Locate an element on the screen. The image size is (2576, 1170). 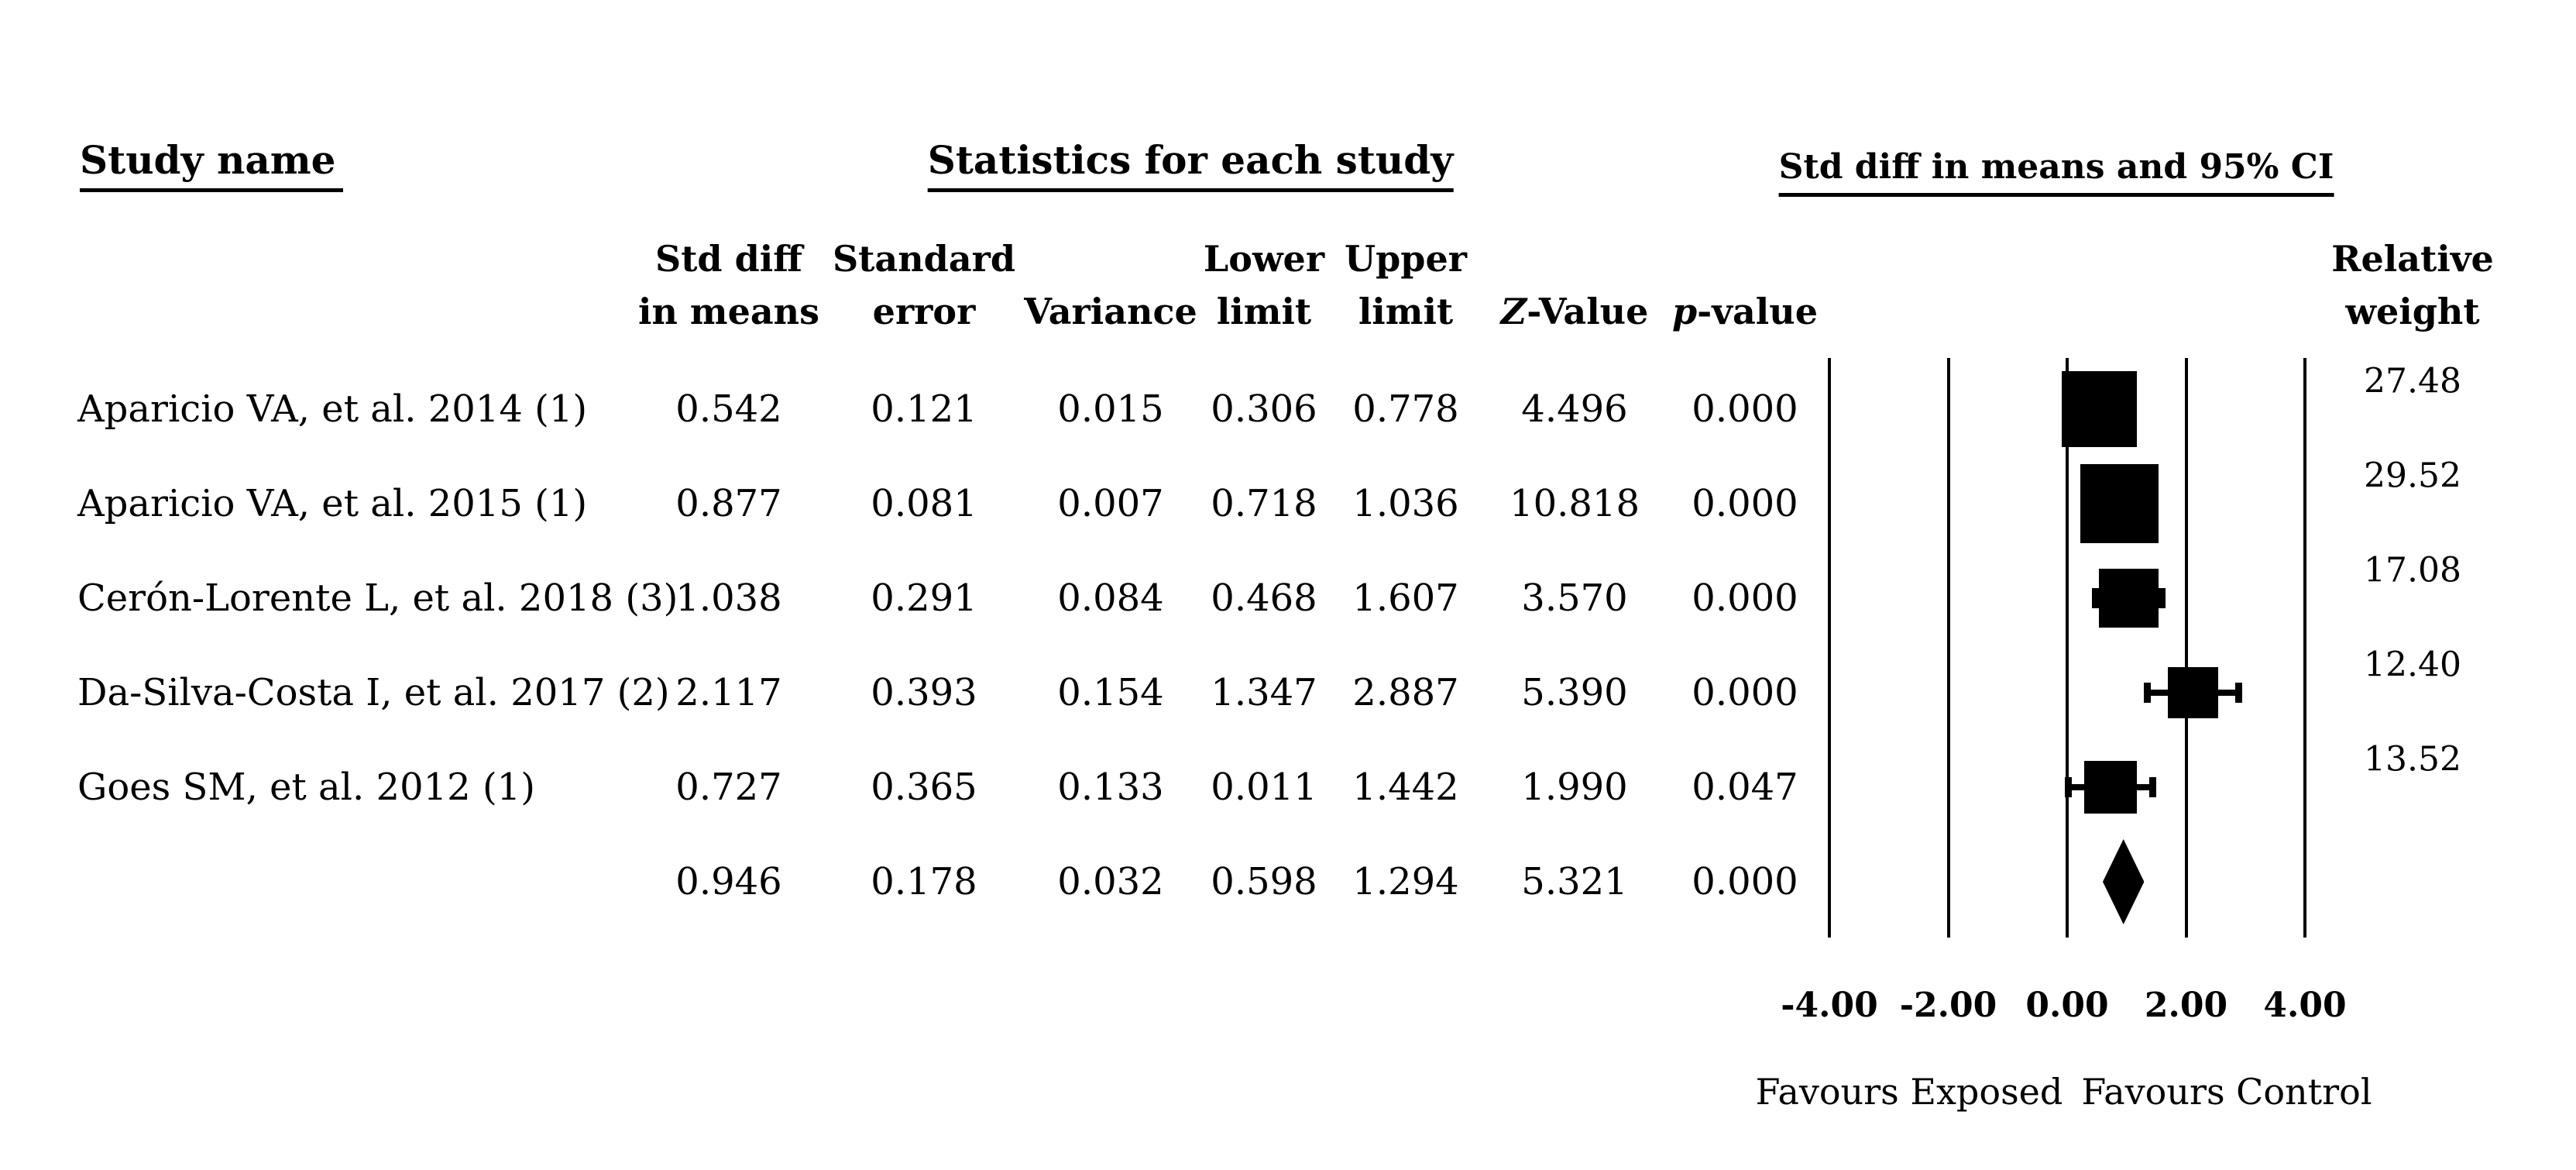
stat-cell-p_value: 0.047 is located at coordinates (1745, 787).